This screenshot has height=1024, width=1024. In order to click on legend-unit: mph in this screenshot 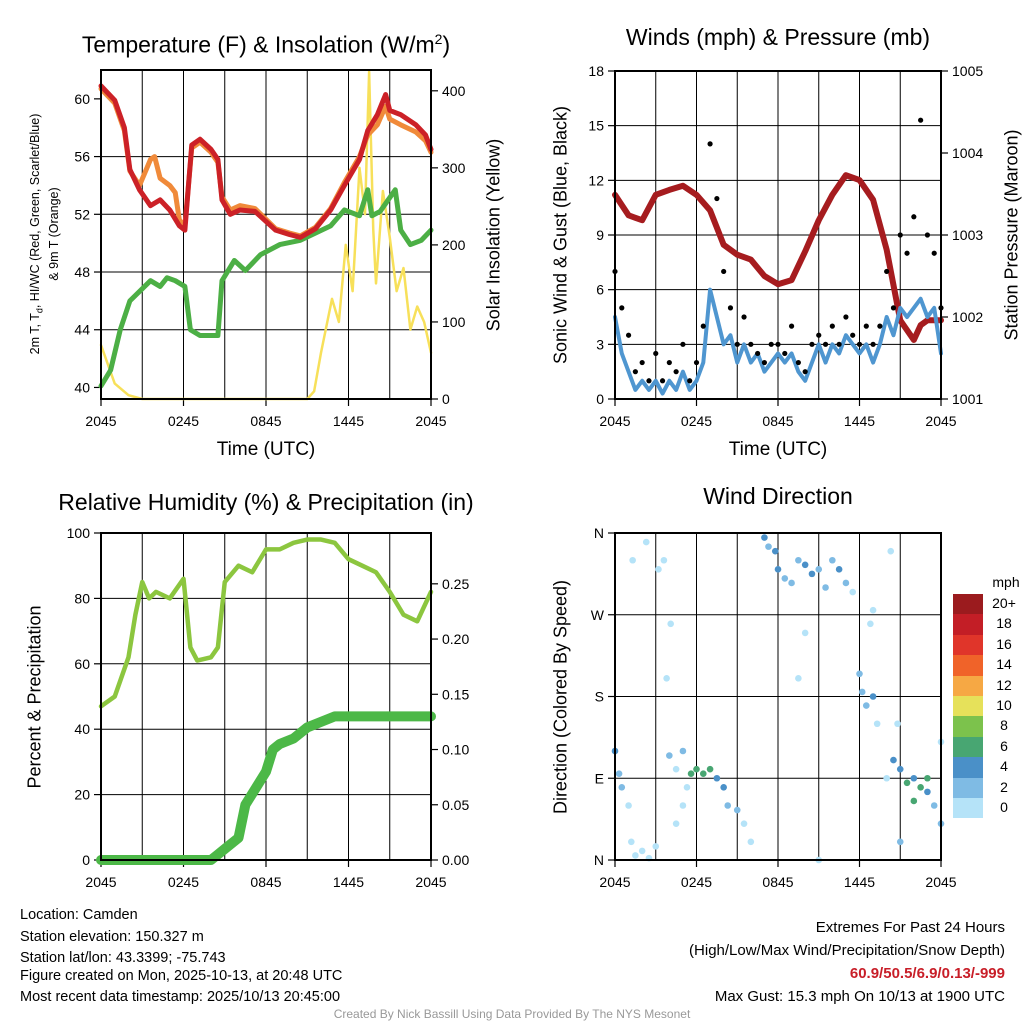, I will do `click(1006, 582)`.